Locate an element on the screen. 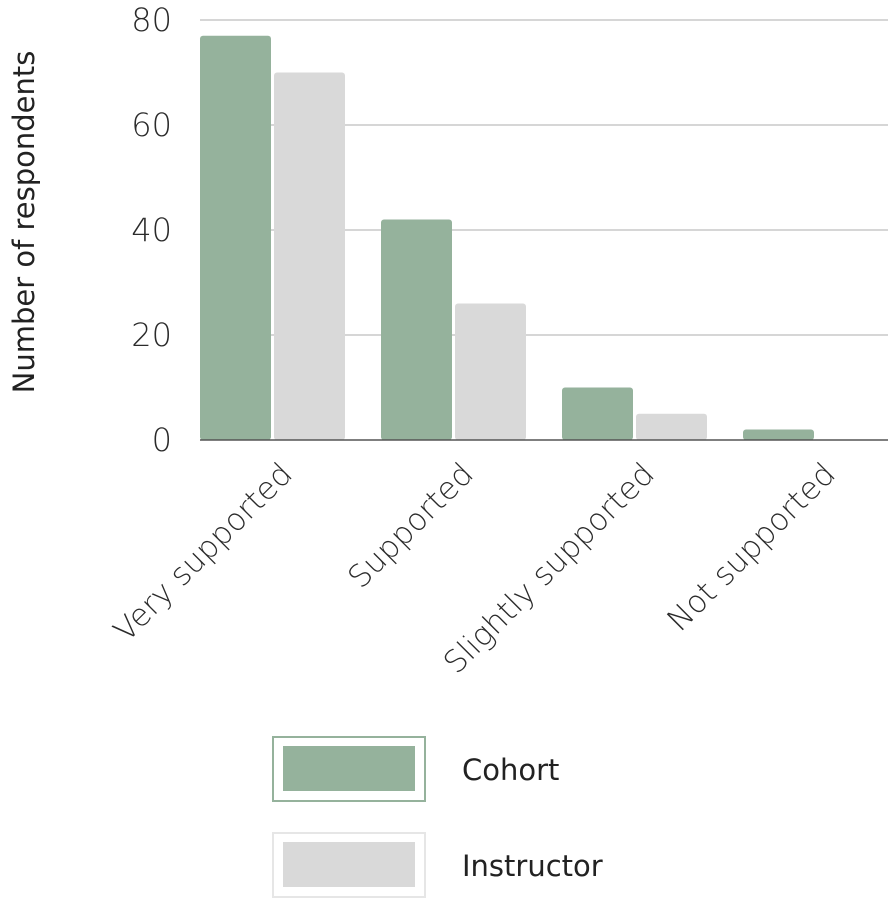  y-tick-label-0: 0 is located at coordinates (162, 440).